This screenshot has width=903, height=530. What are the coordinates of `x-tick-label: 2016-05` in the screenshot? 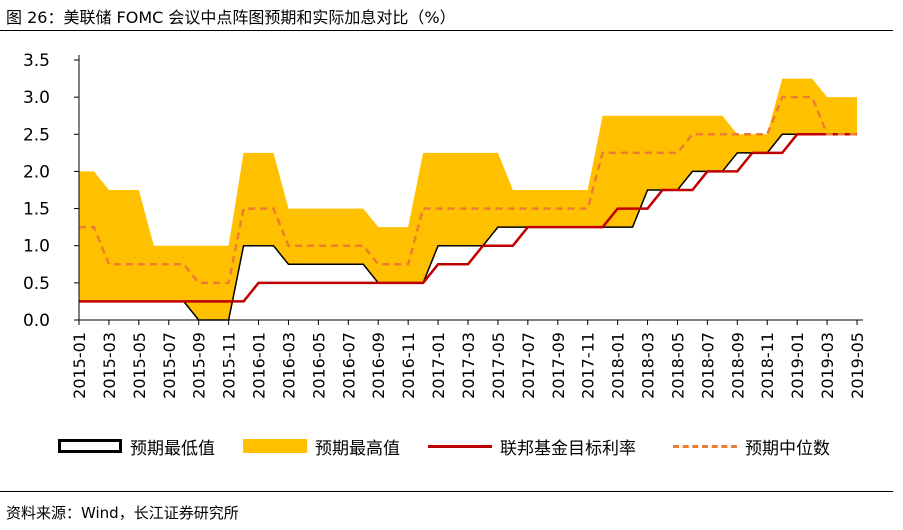 It's located at (318, 365).